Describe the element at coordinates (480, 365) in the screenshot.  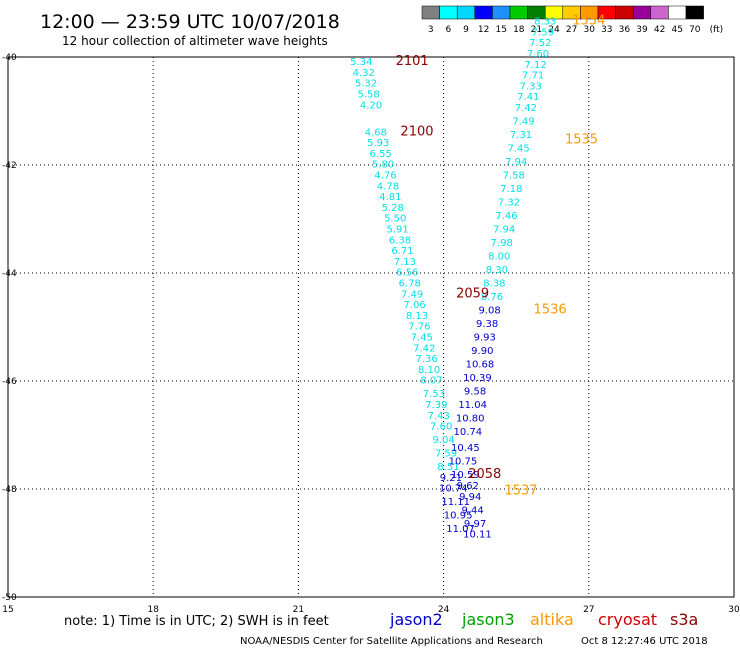
I see `swh-value: 10.68` at that location.